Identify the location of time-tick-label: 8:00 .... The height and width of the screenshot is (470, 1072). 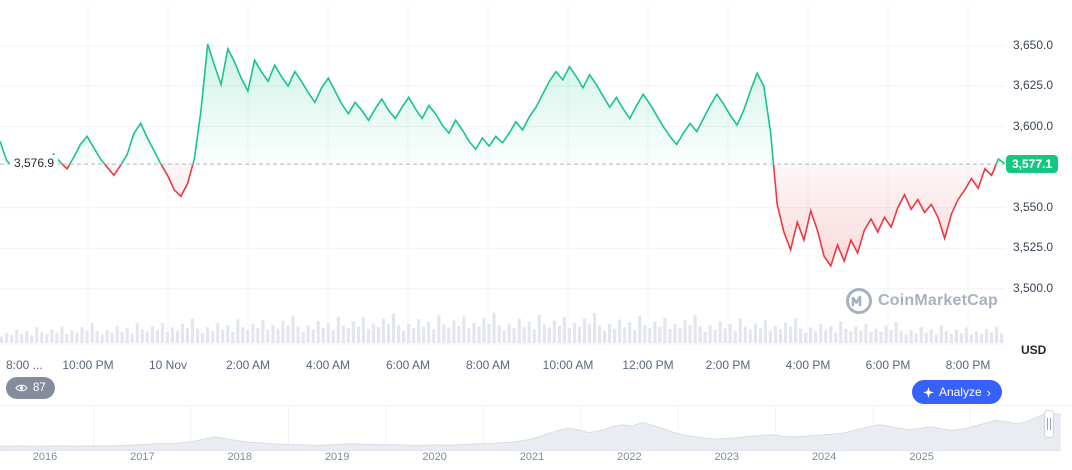
(24, 365).